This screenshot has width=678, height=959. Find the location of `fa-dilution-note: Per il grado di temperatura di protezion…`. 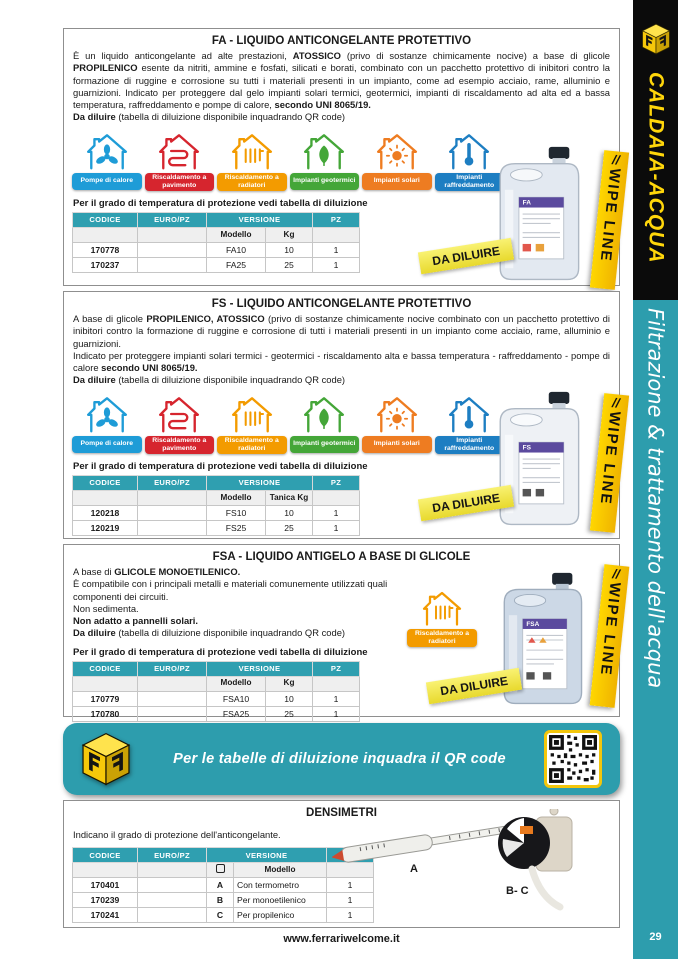

fa-dilution-note: Per il grado di temperatura di protezion… is located at coordinates (220, 203).